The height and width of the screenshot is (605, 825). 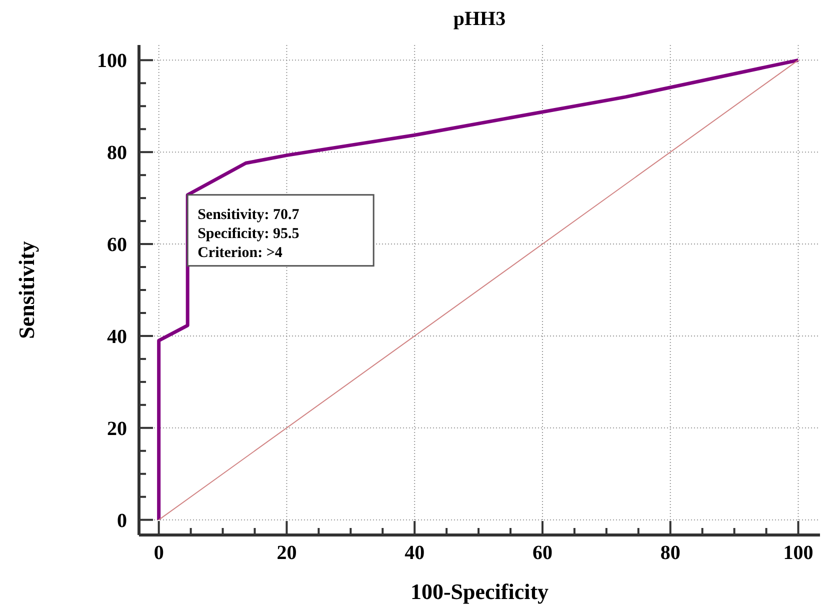 What do you see at coordinates (286, 553) in the screenshot?
I see `x-tick-label: 20` at bounding box center [286, 553].